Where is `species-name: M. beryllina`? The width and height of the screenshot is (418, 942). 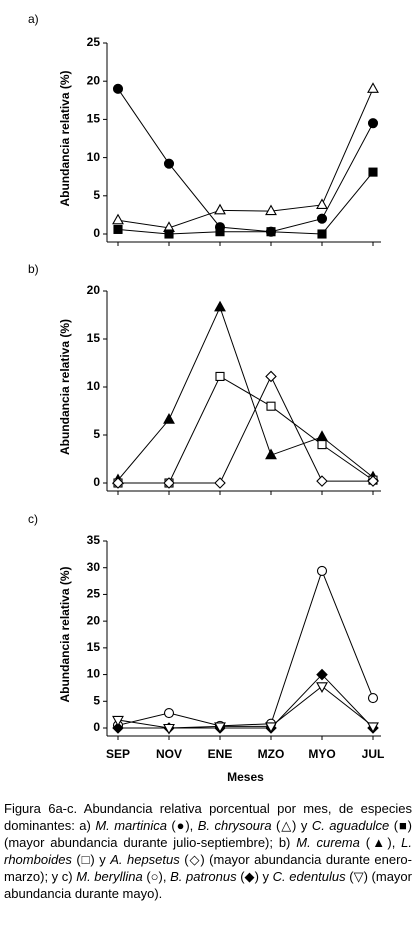 species-name: M. beryllina is located at coordinates (109, 876).